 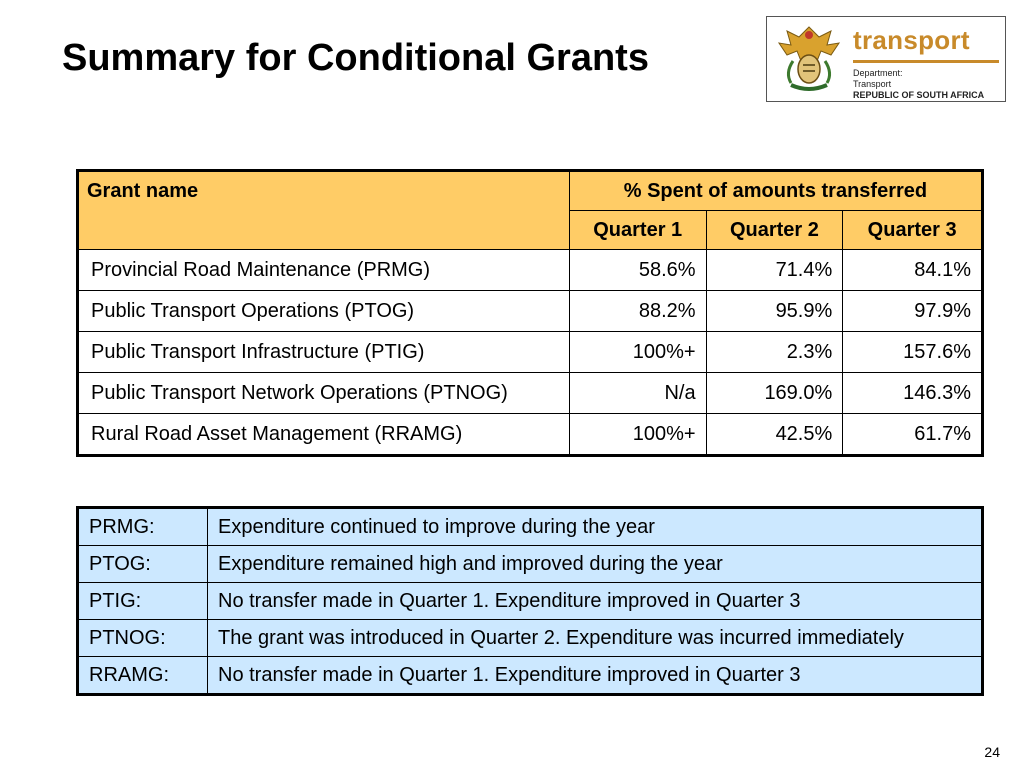 I want to click on q3-cell: 146.3%, so click(x=912, y=393).